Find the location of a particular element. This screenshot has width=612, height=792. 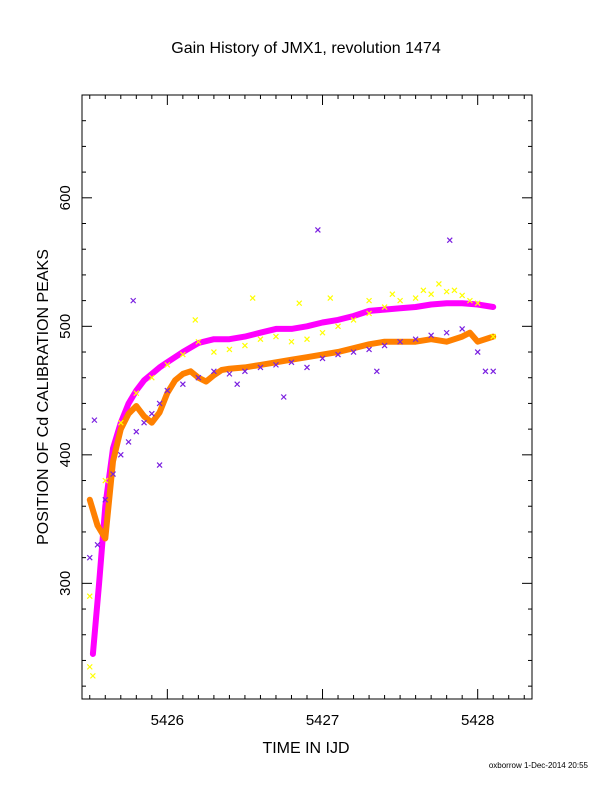

x-tick-label: 5427 is located at coordinates (322, 720).